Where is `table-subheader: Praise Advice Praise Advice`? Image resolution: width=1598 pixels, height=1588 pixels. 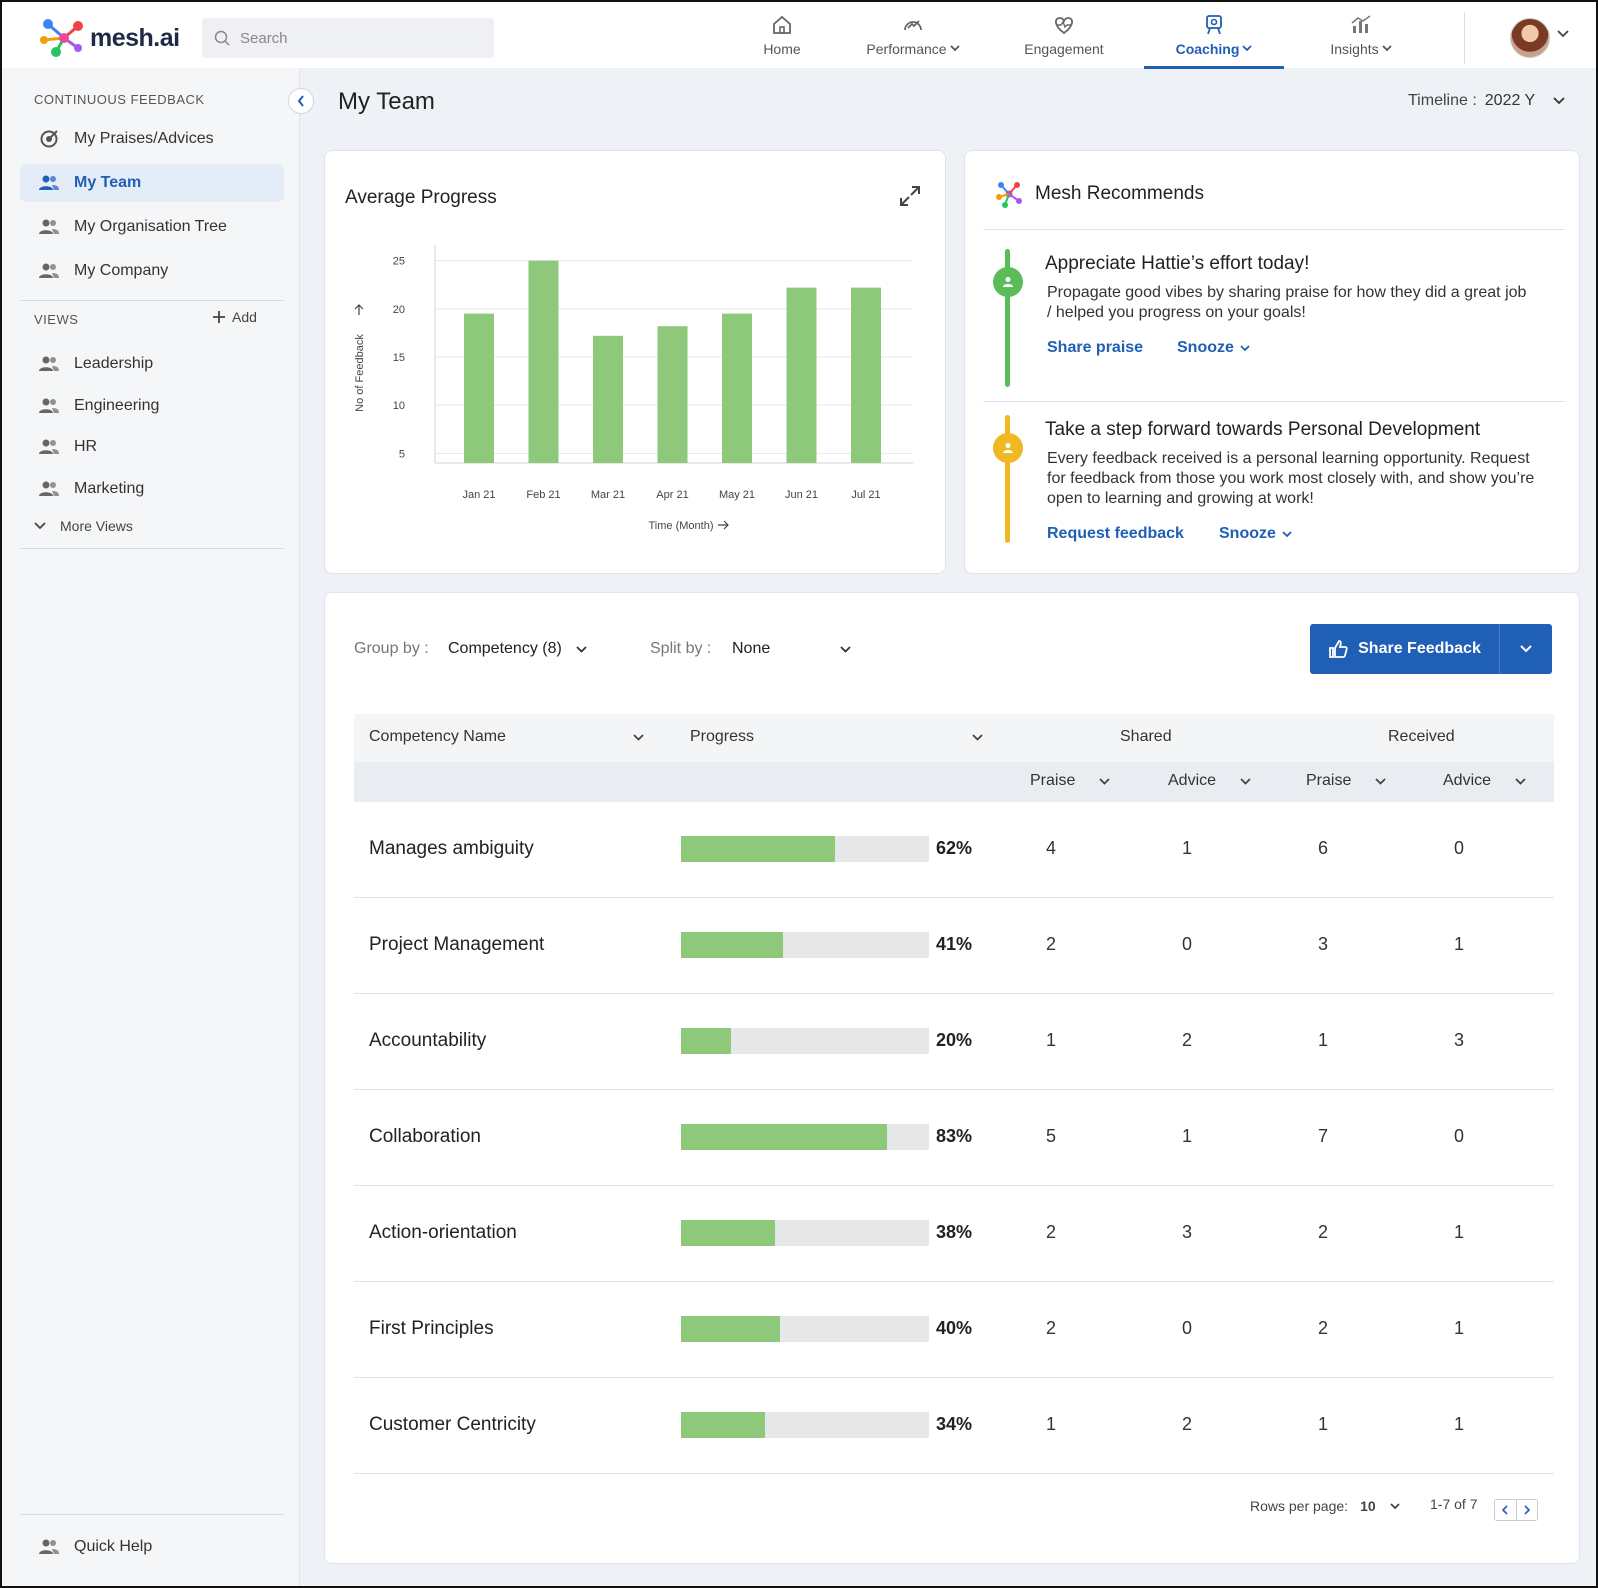 table-subheader: Praise Advice Praise Advice is located at coordinates (954, 782).